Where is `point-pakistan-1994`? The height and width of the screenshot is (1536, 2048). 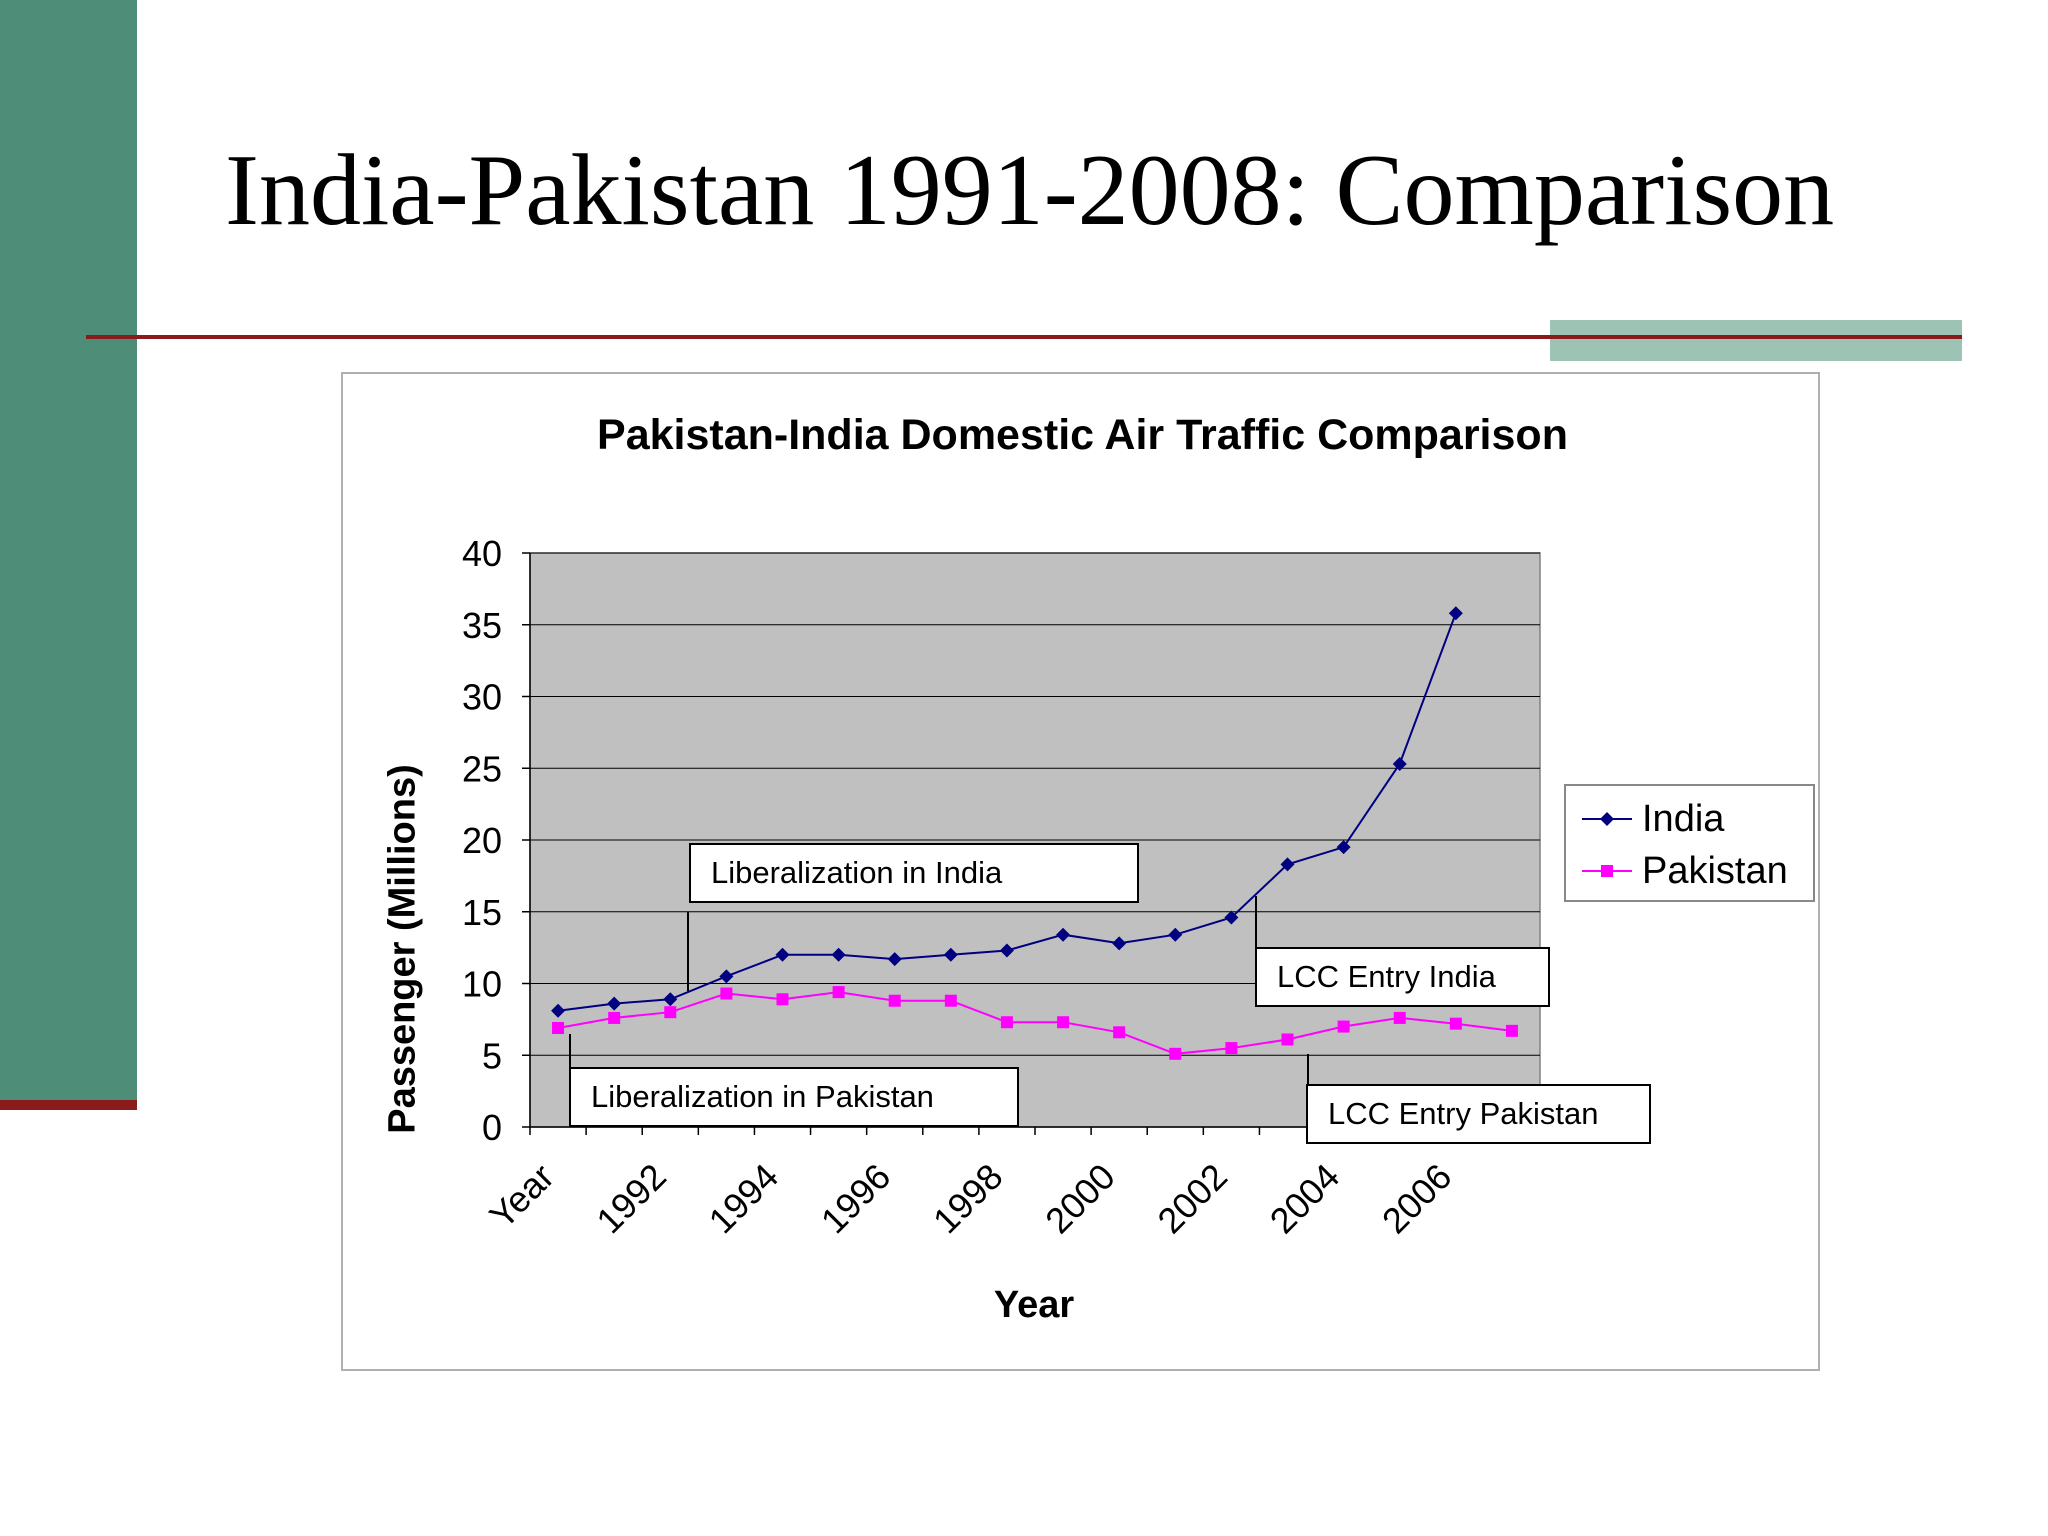
point-pakistan-1994 is located at coordinates (726, 993).